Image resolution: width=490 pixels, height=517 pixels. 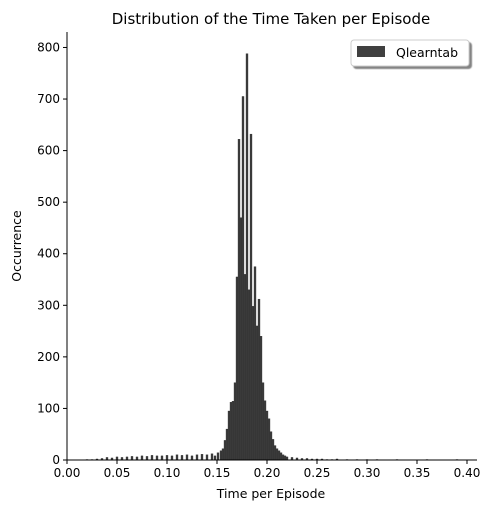 I want to click on x-tick-label: 0.15, so click(x=217, y=473).